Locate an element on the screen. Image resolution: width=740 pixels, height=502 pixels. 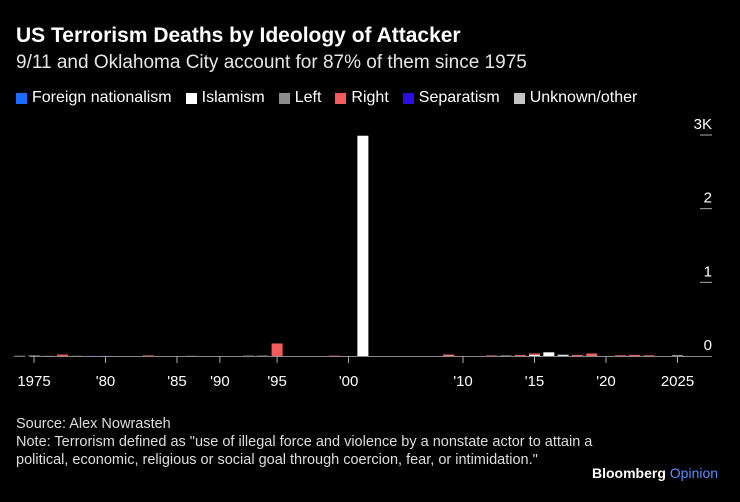
bar-right-2018 is located at coordinates (577, 355).